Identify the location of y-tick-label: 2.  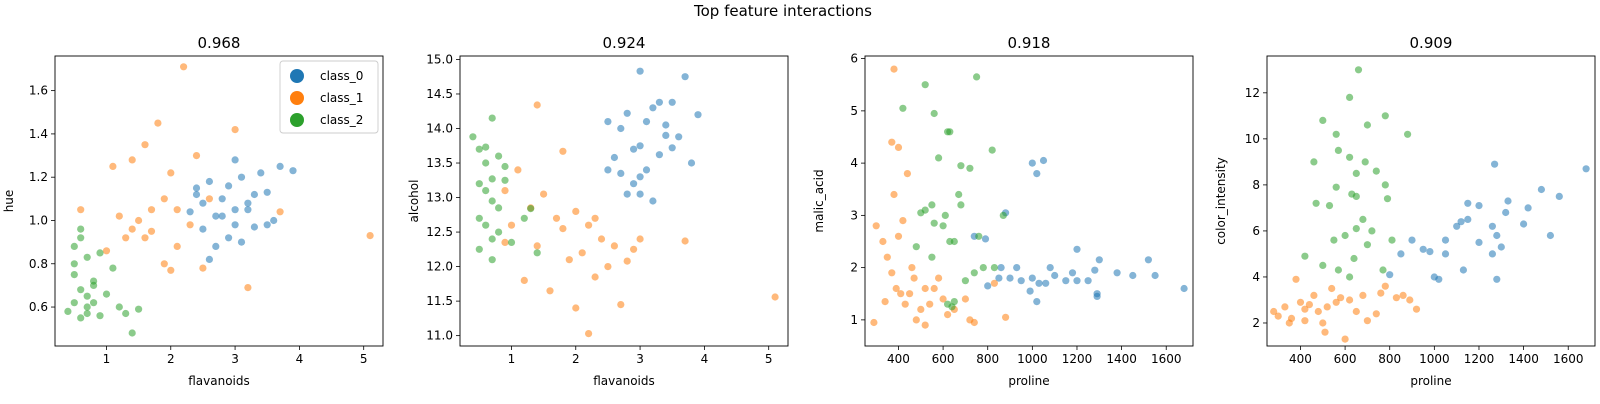
(854, 268).